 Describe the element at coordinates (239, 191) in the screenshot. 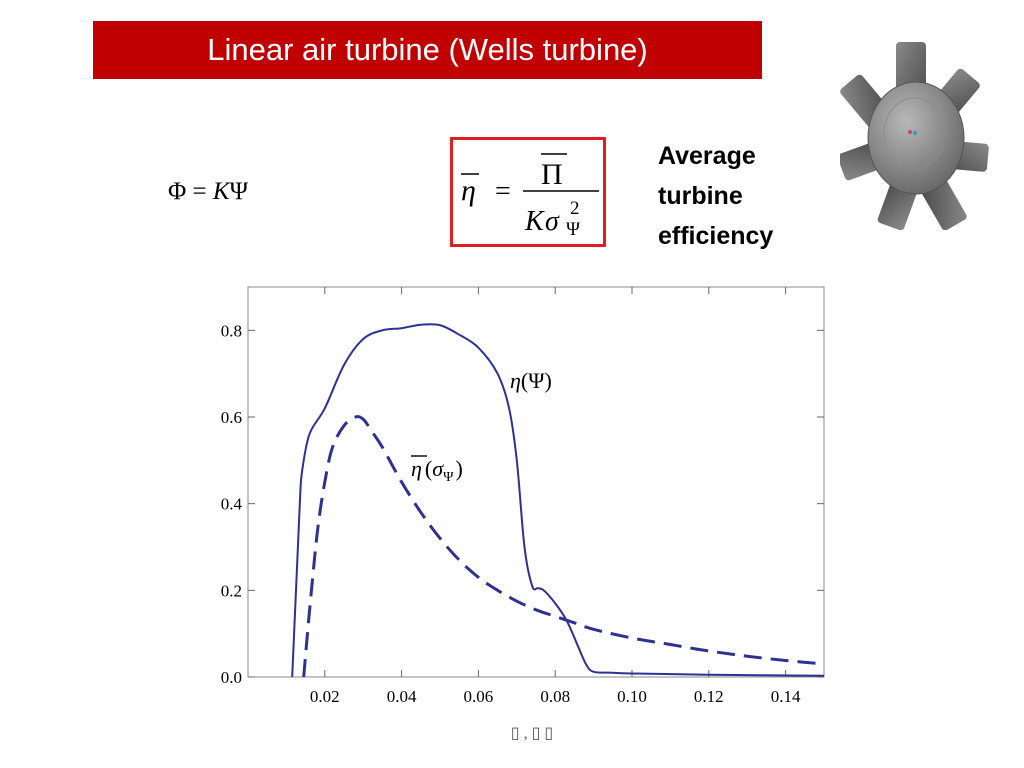

I see `eq-psi: Ψ` at that location.